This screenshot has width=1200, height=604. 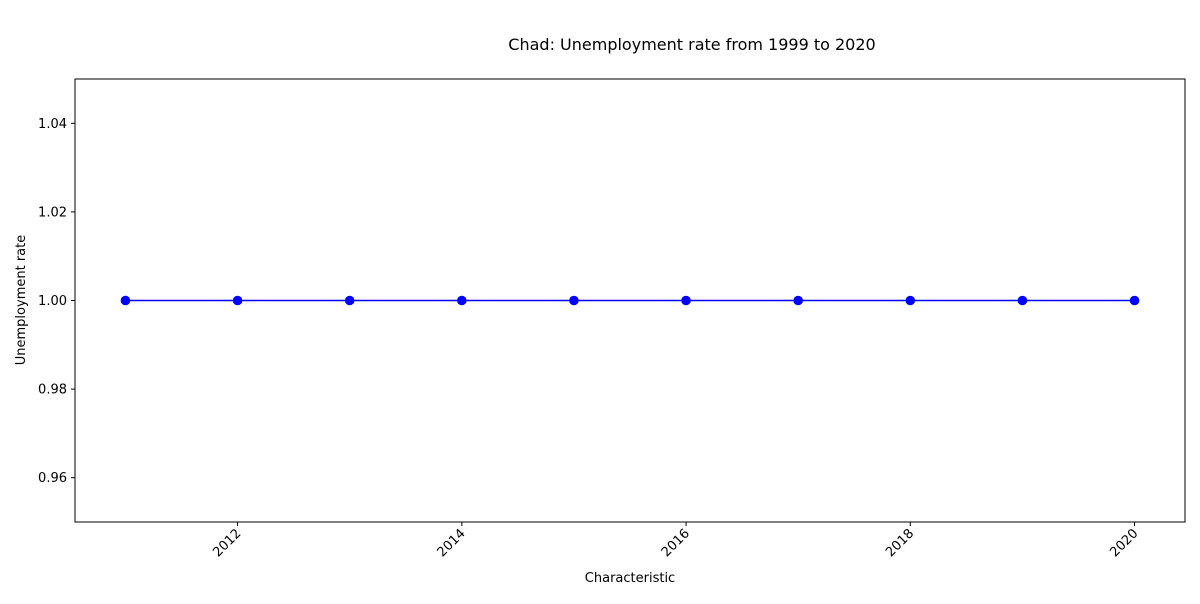 What do you see at coordinates (52, 390) in the screenshot?
I see `y-tick-label: 0.98` at bounding box center [52, 390].